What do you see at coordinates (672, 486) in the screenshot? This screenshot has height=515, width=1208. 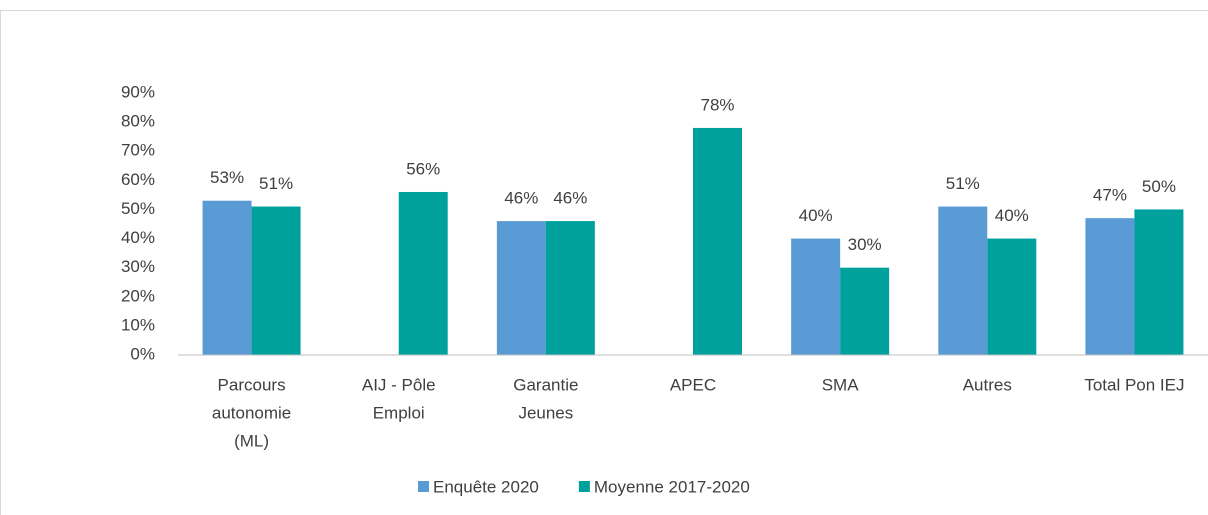 I see `legend-label: Moyenne 2017-2020` at bounding box center [672, 486].